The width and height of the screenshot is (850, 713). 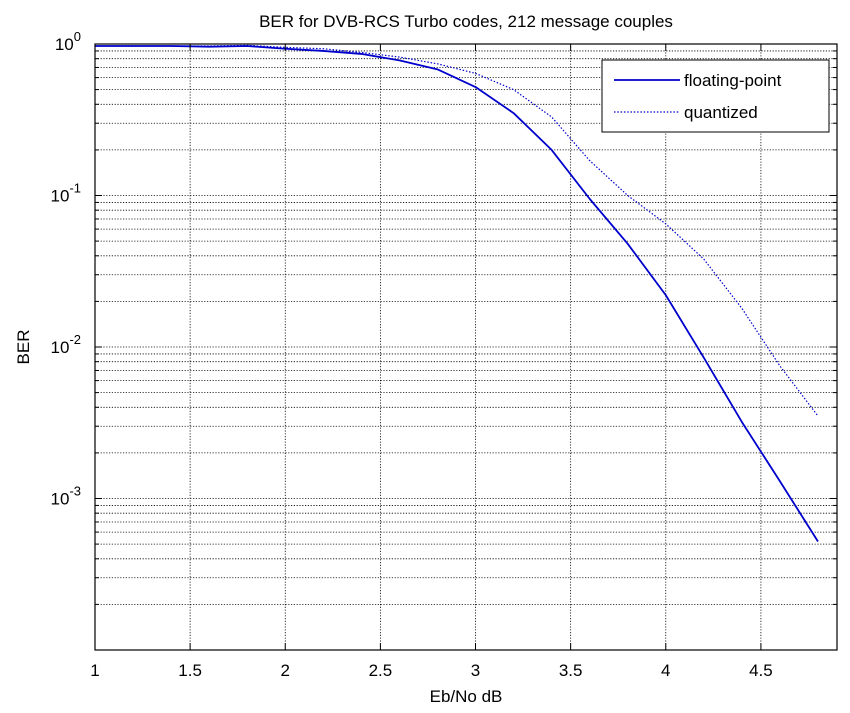 What do you see at coordinates (721, 112) in the screenshot?
I see `legend-label-quantized: quantized` at bounding box center [721, 112].